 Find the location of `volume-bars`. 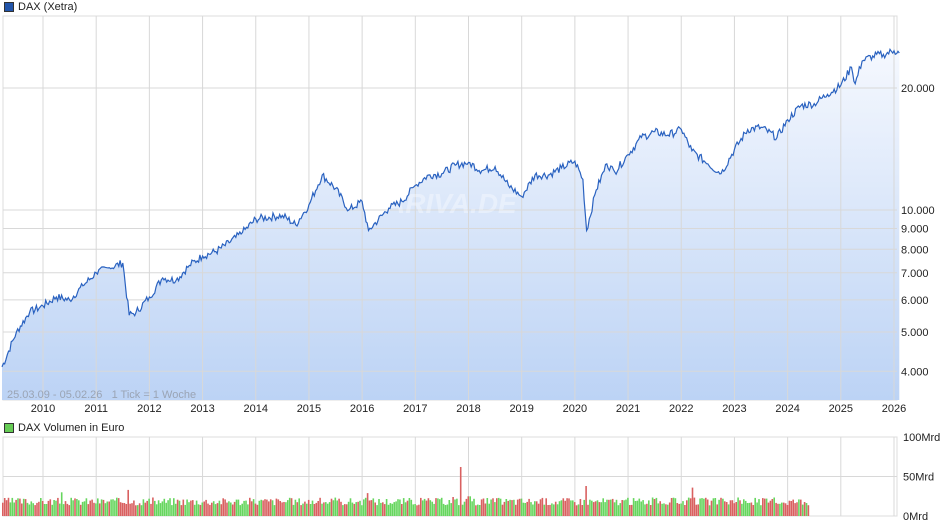

volume-bars is located at coordinates (406, 492).